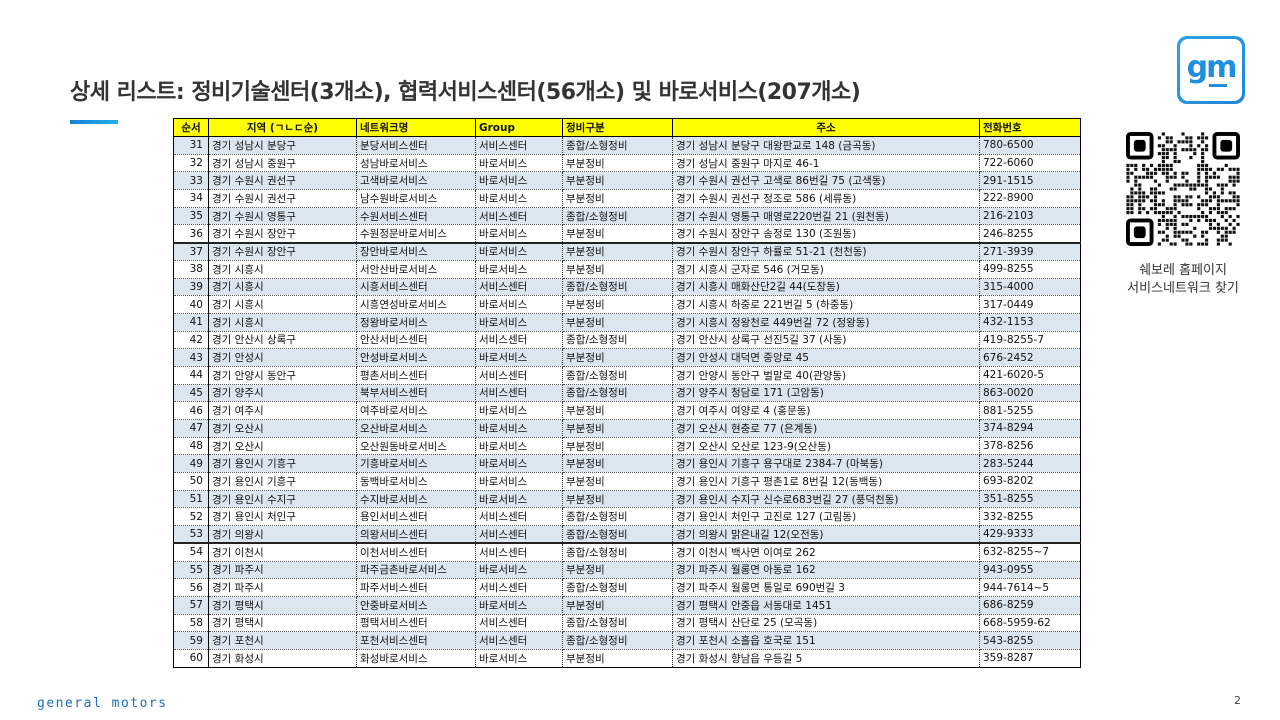  I want to click on cell-network-name: 분당서비스센터, so click(416, 145).